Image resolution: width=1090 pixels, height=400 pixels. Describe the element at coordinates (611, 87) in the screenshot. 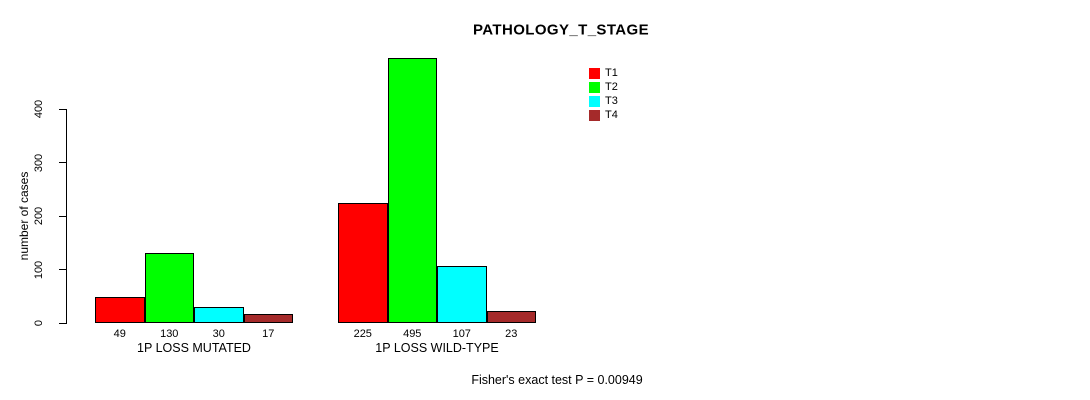

I see `legend-label: T2` at that location.